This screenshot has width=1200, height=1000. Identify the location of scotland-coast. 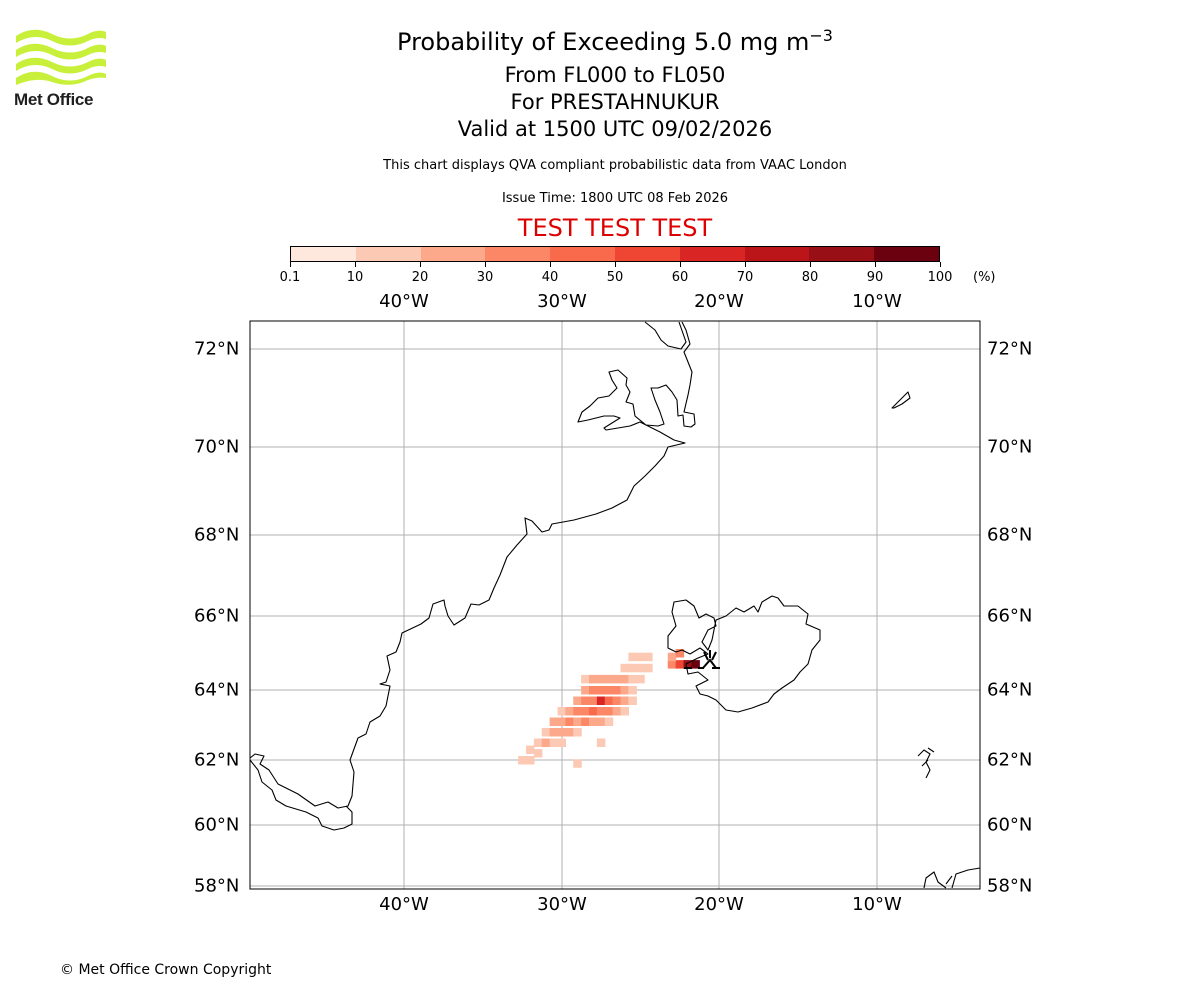
(952, 878).